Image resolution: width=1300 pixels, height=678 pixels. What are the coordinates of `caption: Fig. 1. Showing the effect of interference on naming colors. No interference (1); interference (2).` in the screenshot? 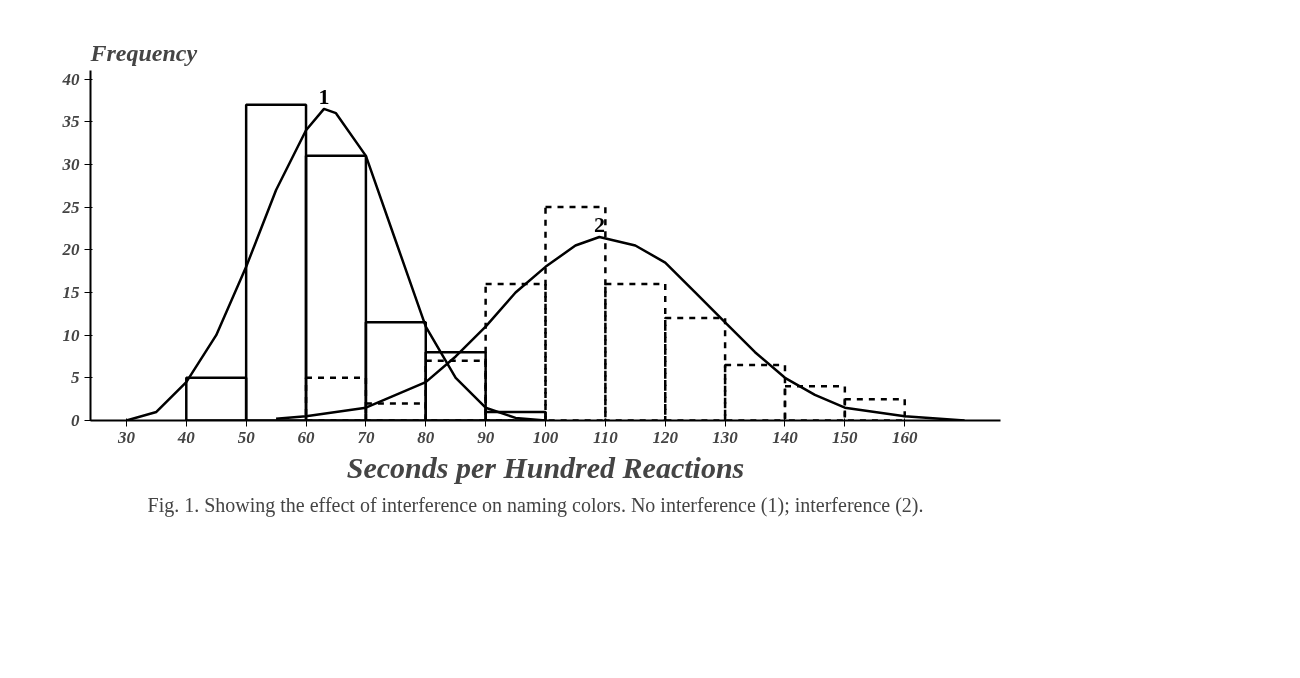 It's located at (535, 505).